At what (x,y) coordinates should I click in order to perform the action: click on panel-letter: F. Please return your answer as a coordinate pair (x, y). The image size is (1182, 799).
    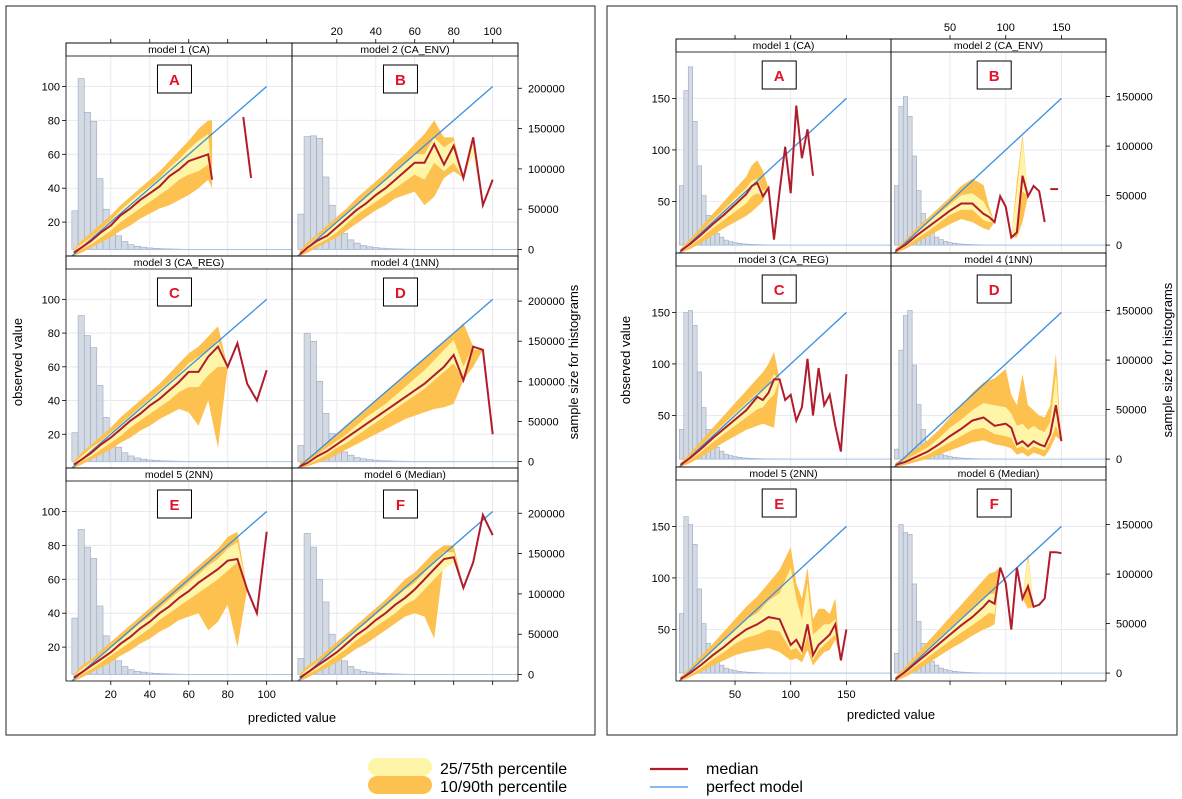
    Looking at the image, I should click on (994, 504).